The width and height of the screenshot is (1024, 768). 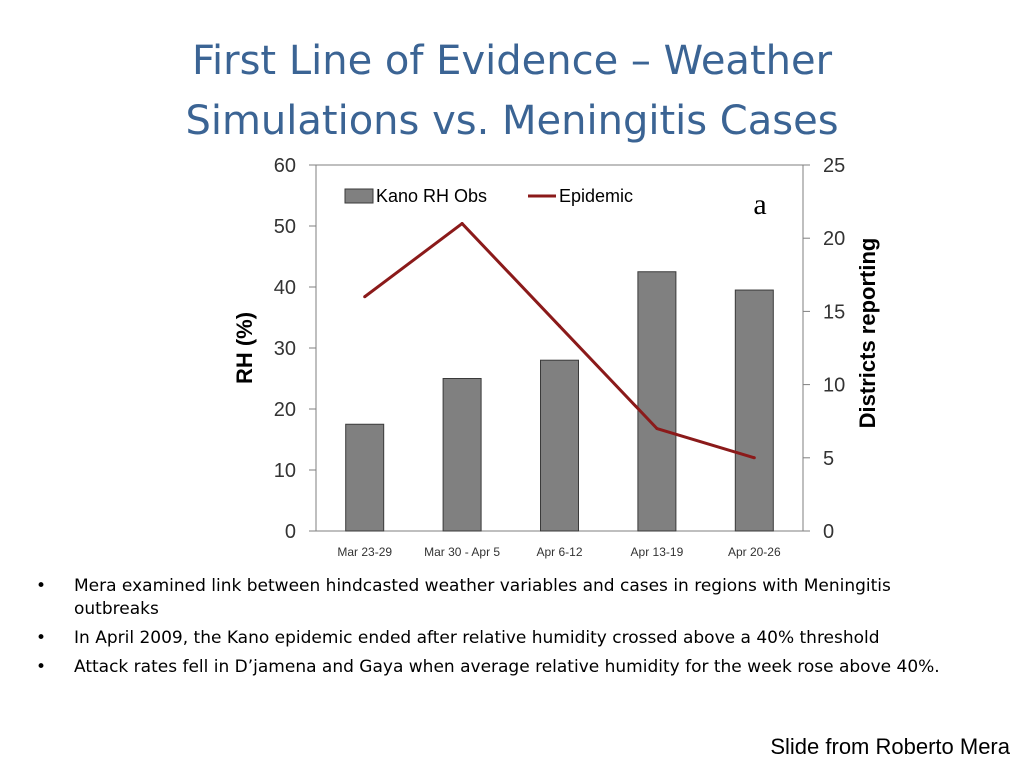 I want to click on slide-credit: Slide from Roberto Mera, so click(x=890, y=746).